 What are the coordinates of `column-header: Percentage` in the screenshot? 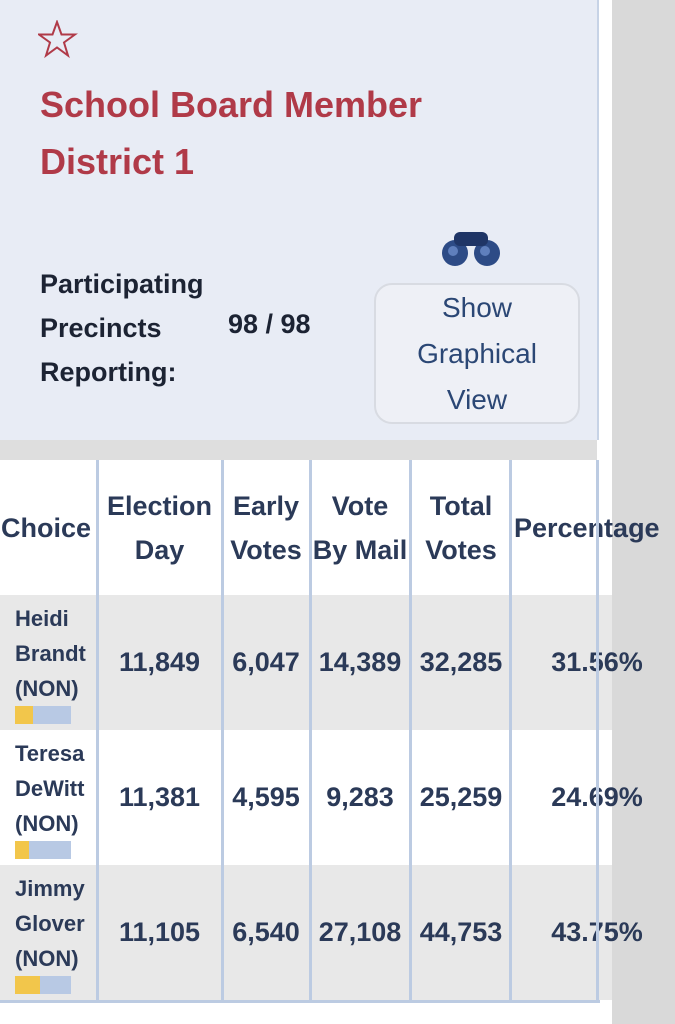 It's located at (587, 527).